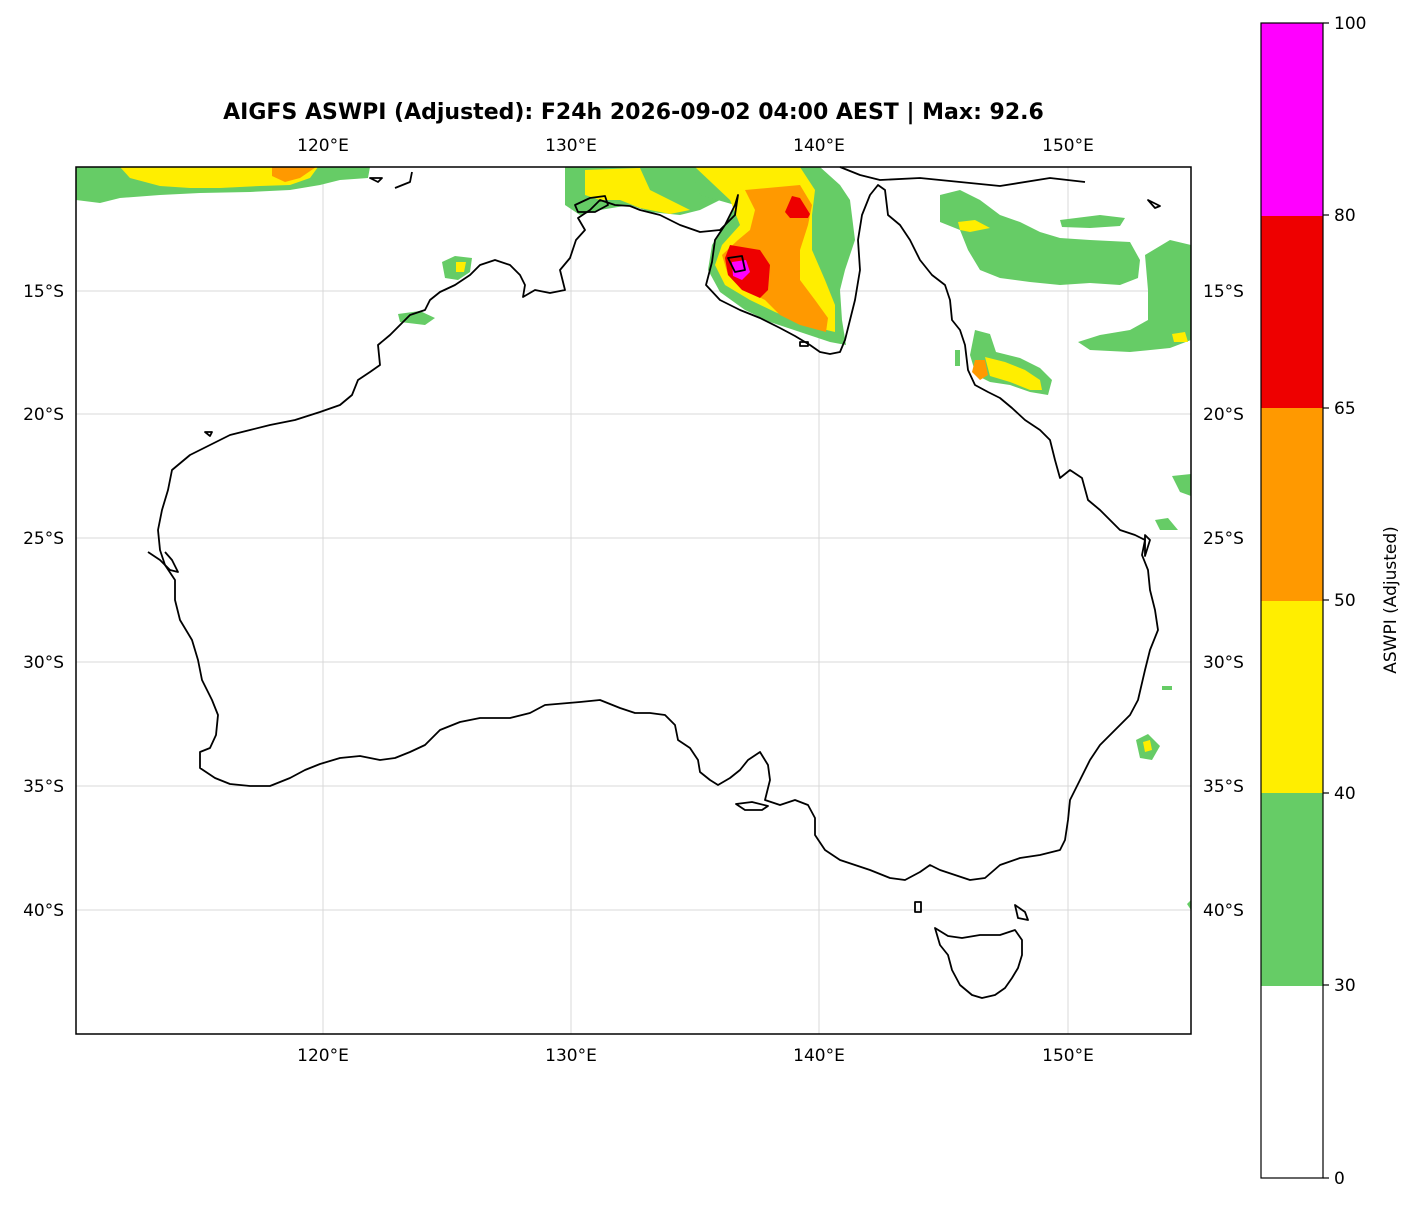  I want to click on colorbar-tick-marks, so click(1326, 600).